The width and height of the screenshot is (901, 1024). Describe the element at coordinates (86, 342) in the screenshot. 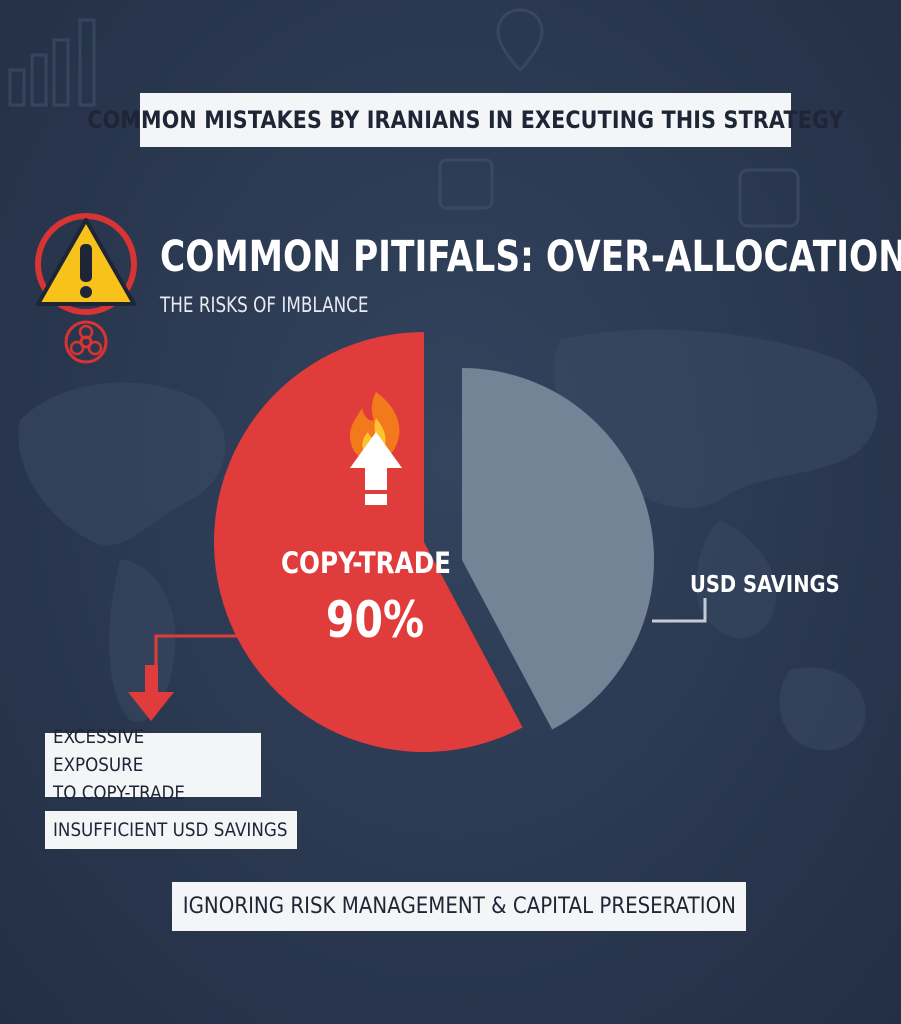

I see `biohazard-icon` at that location.